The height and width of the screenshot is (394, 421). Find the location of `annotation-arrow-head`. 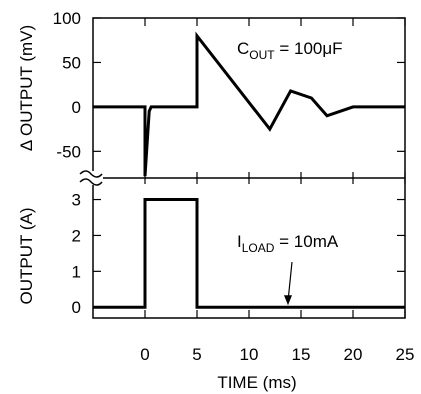

annotation-arrow-head is located at coordinates (288, 300).